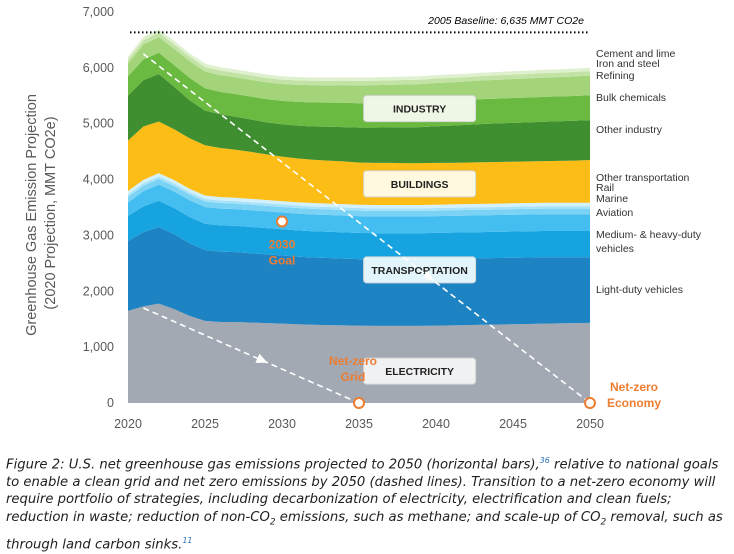  Describe the element at coordinates (629, 130) in the screenshot. I see `series-label: Other industry` at that location.